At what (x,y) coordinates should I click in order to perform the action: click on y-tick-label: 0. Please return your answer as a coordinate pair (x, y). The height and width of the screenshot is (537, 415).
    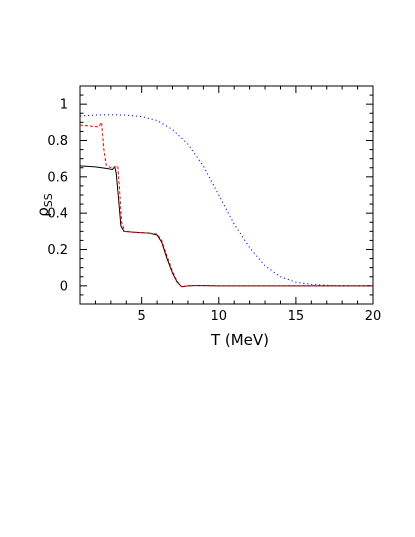
    Looking at the image, I should click on (64, 286).